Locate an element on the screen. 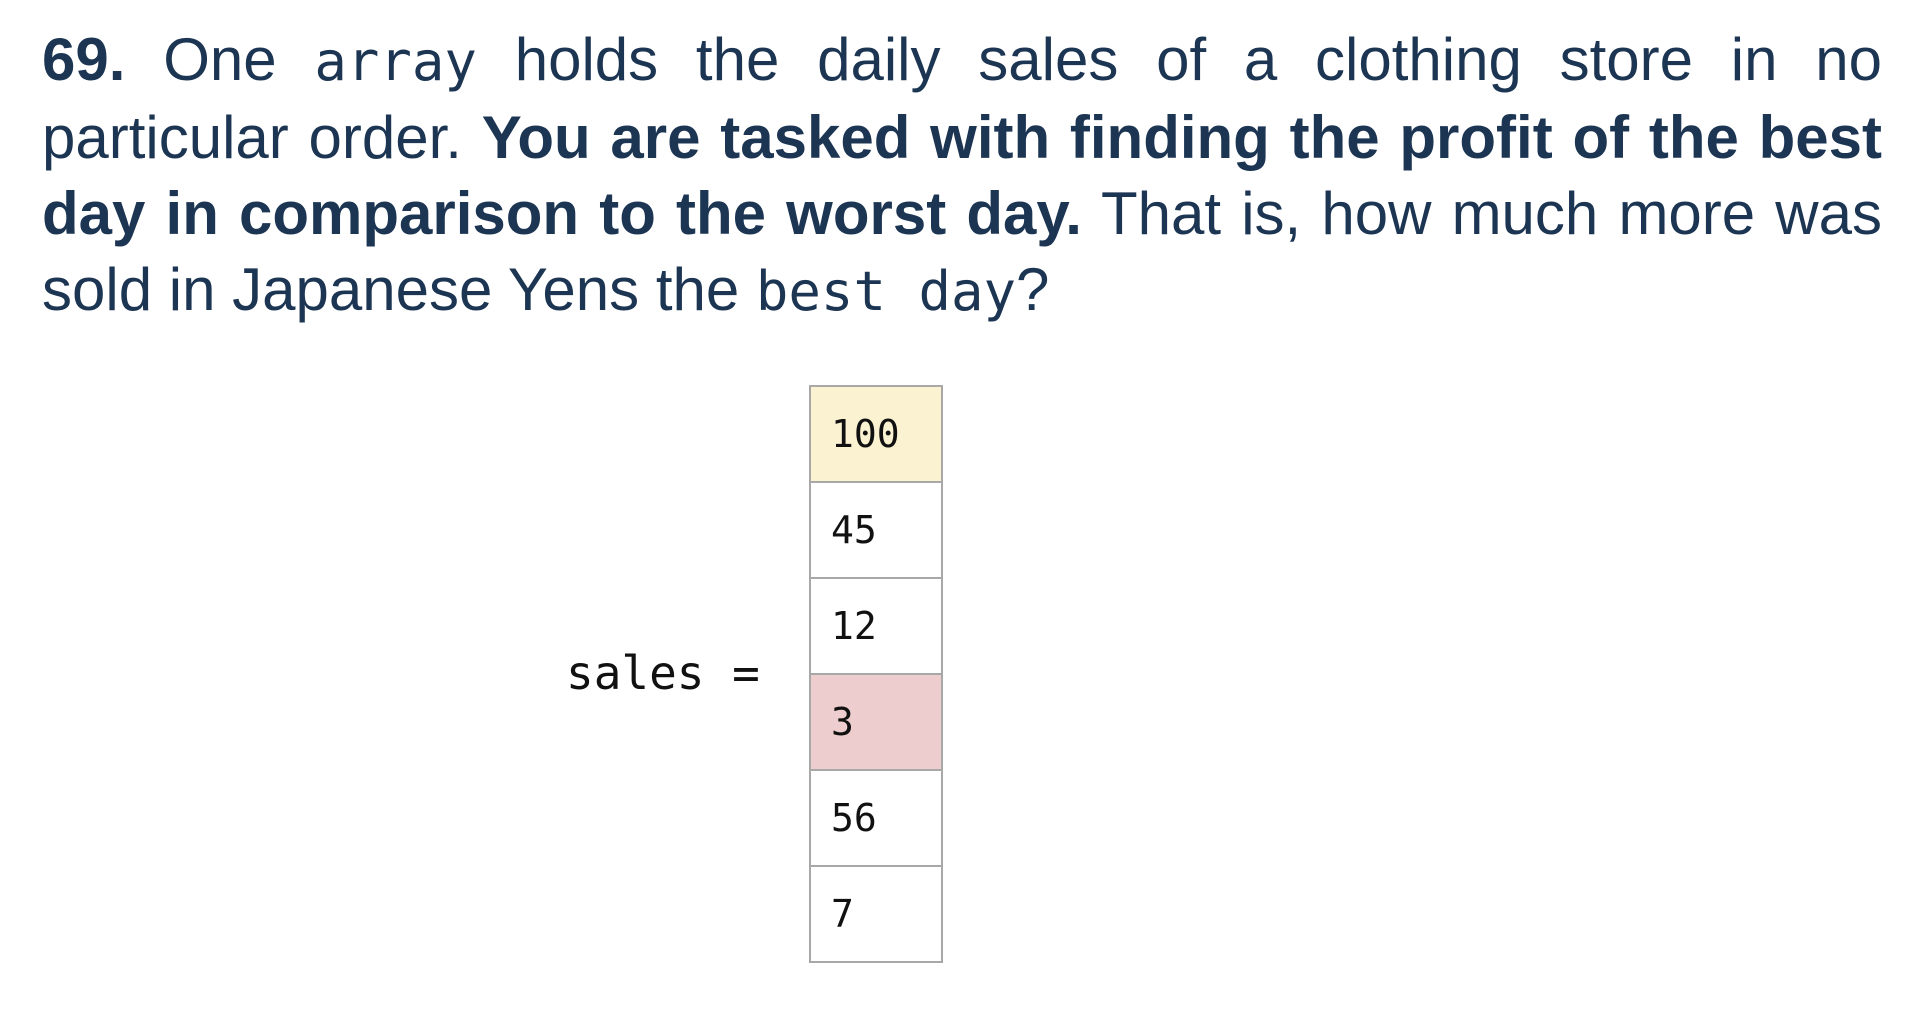 The width and height of the screenshot is (1926, 1010). array-cell: 45 is located at coordinates (876, 531).